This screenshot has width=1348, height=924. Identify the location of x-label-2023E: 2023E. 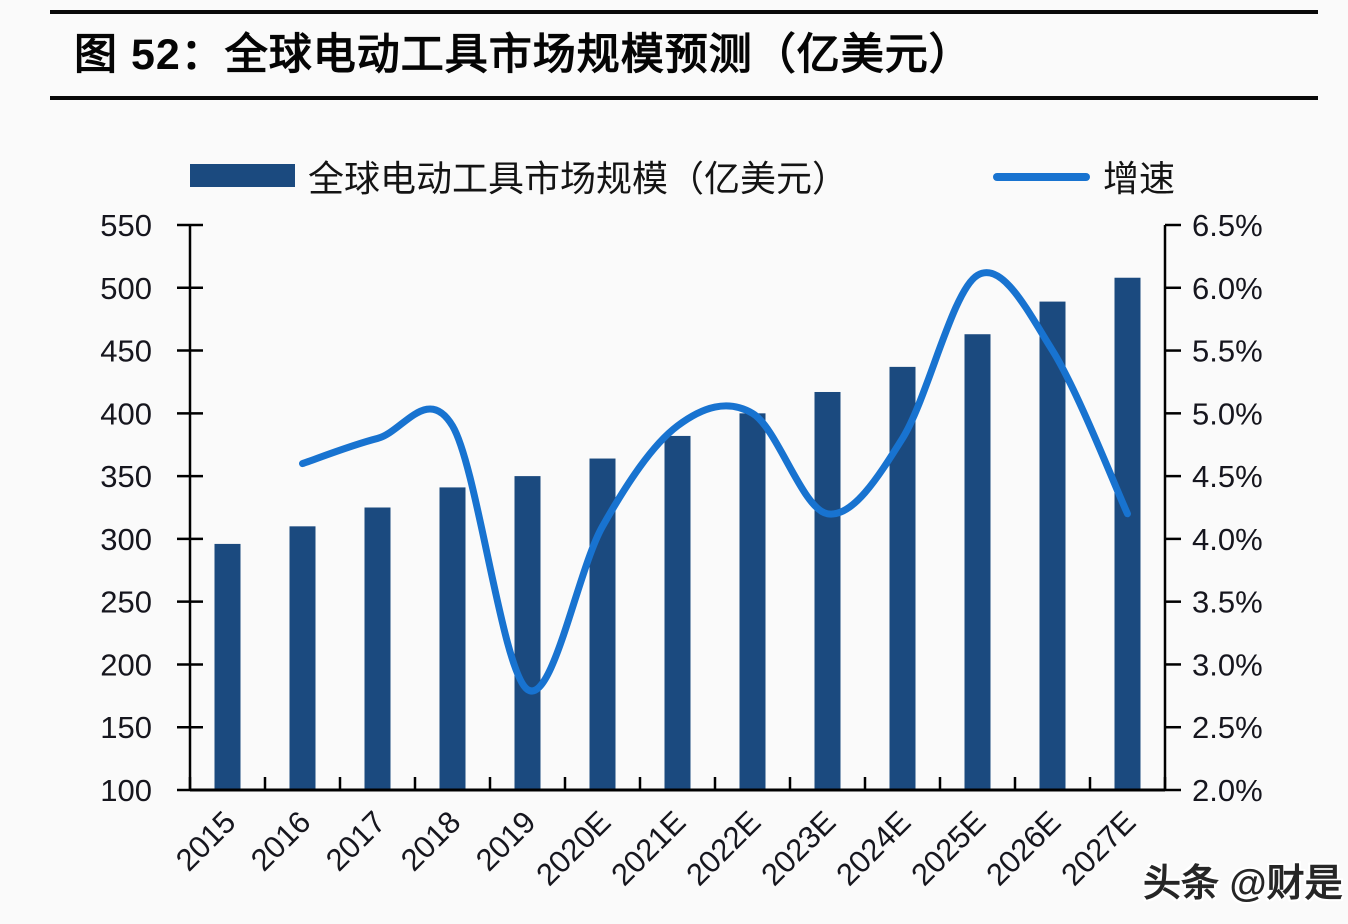
(798, 848).